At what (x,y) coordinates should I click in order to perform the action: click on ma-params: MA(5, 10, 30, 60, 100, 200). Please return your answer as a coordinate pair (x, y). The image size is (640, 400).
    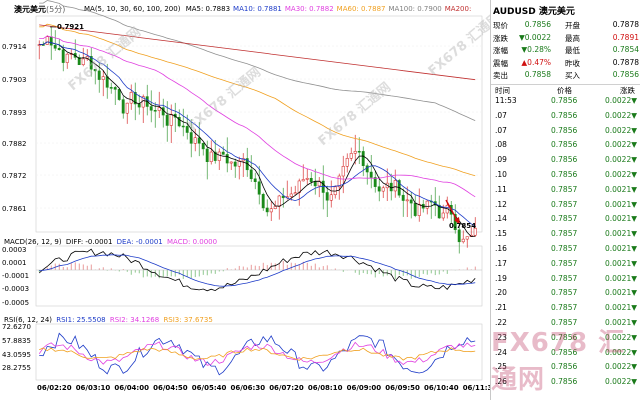
    Looking at the image, I should click on (132, 9).